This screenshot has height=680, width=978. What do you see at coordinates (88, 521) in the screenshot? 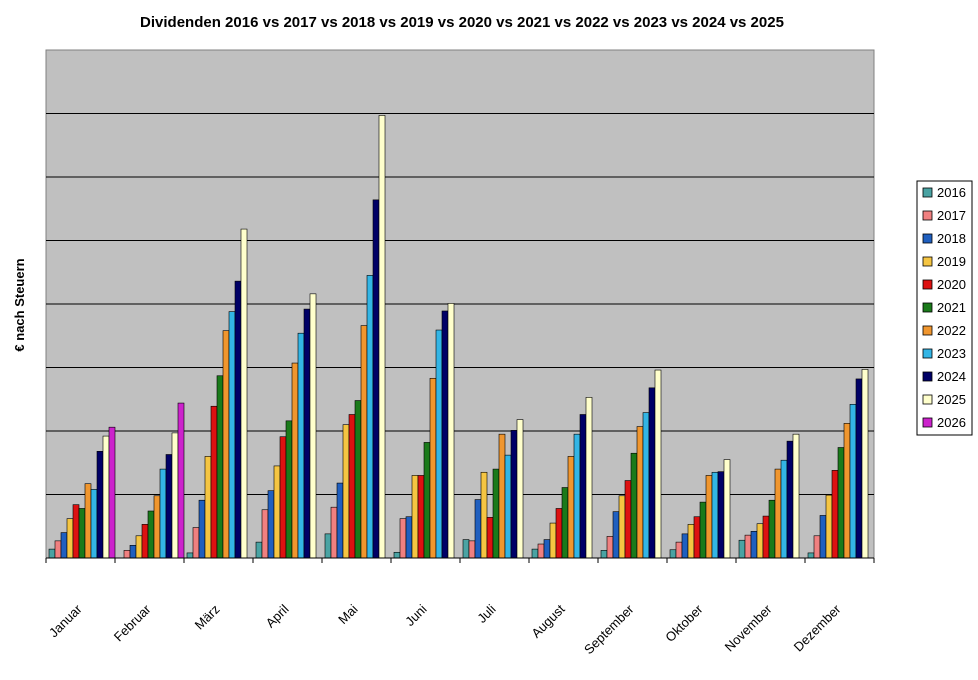
I see `bar-2022-Januar` at bounding box center [88, 521].